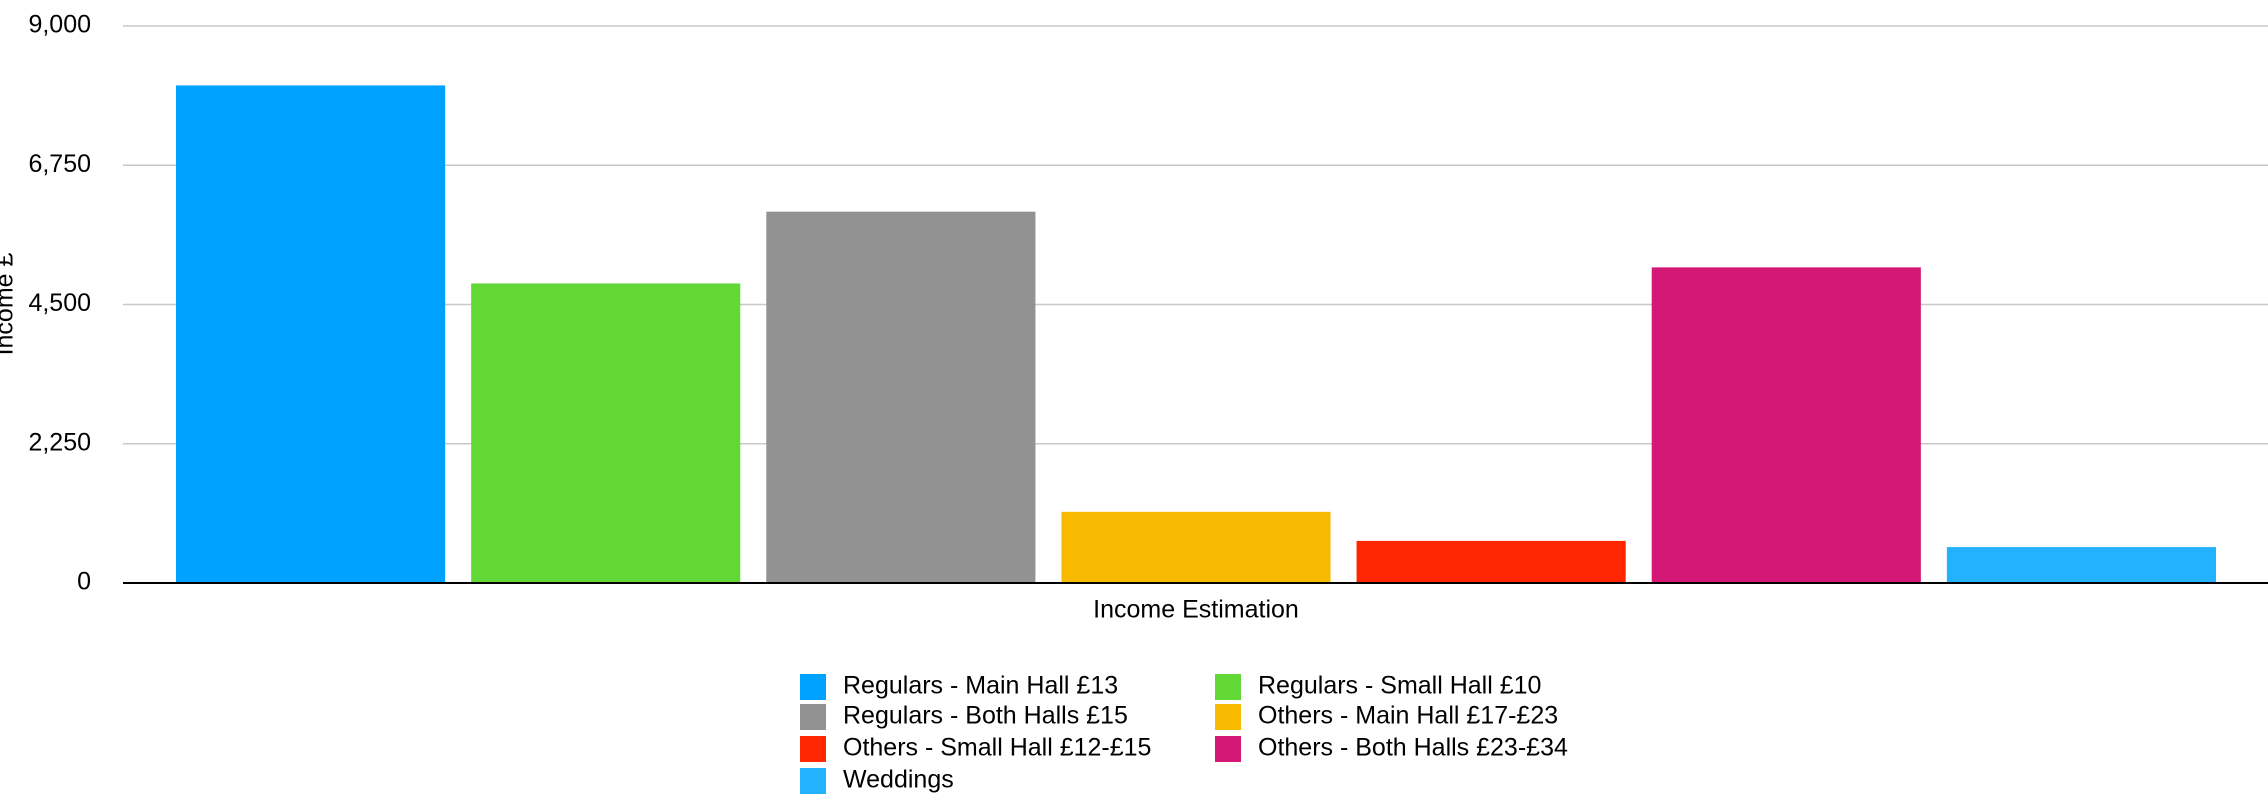 The width and height of the screenshot is (2268, 804). Describe the element at coordinates (59, 442) in the screenshot. I see `y-tick-label: 2,250` at that location.